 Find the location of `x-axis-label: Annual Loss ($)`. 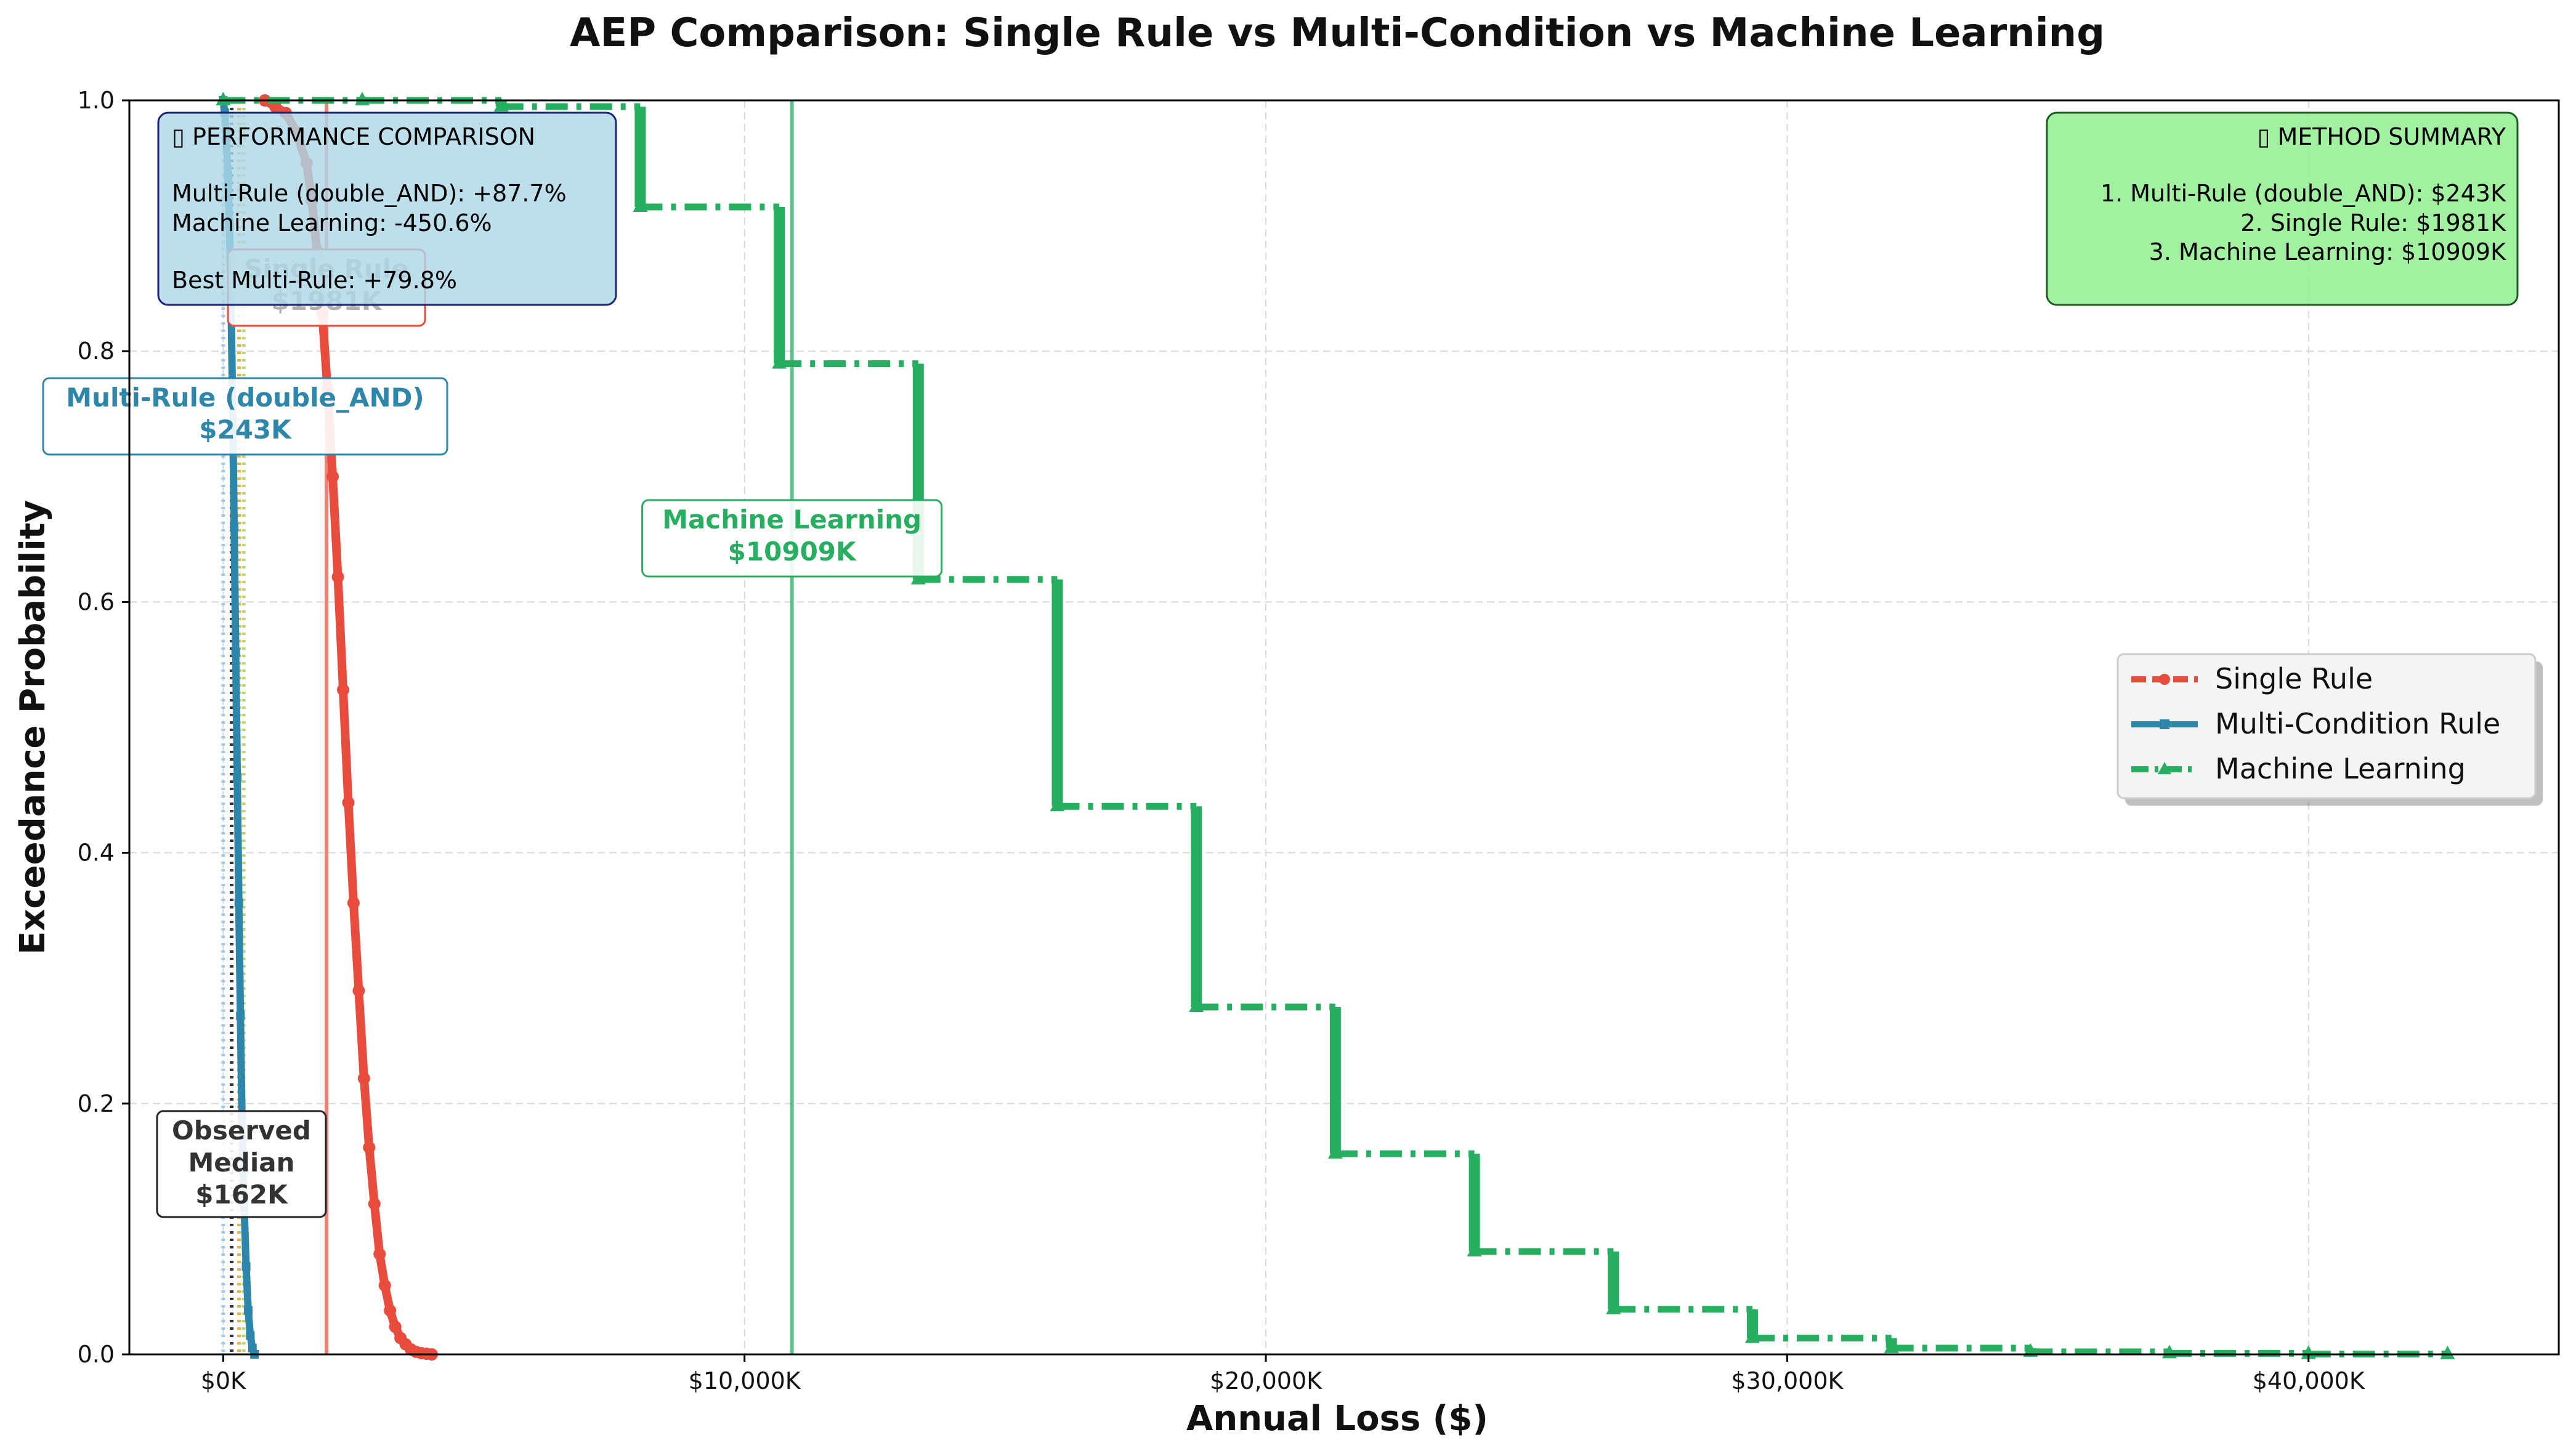

x-axis-label: Annual Loss ($) is located at coordinates (1337, 1419).